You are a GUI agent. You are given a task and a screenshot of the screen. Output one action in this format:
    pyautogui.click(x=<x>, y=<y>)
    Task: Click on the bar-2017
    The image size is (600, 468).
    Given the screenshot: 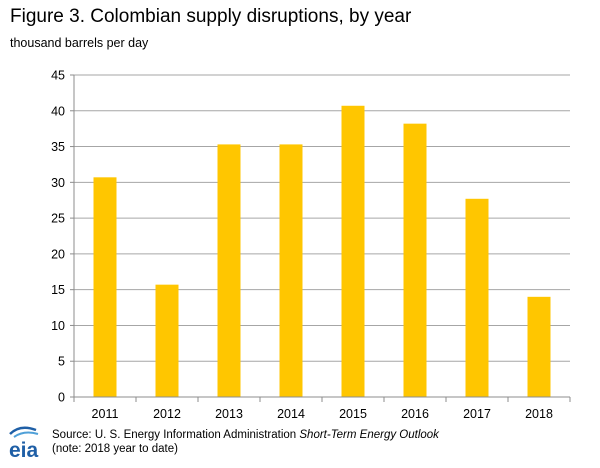 What is the action you would take?
    pyautogui.click(x=477, y=297)
    